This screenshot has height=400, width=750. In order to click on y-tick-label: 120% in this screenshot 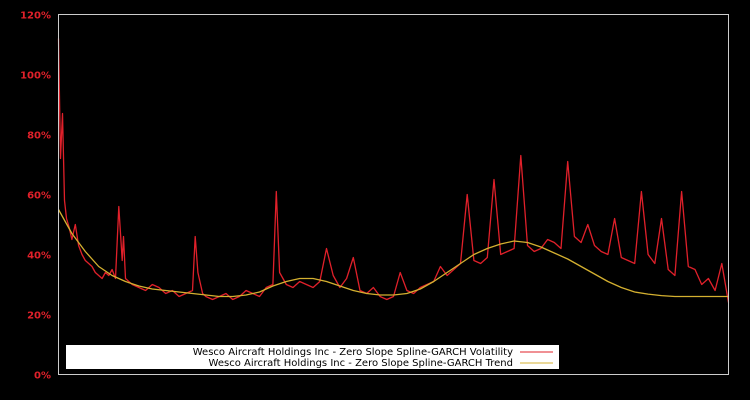, I will do `click(35, 16)`.